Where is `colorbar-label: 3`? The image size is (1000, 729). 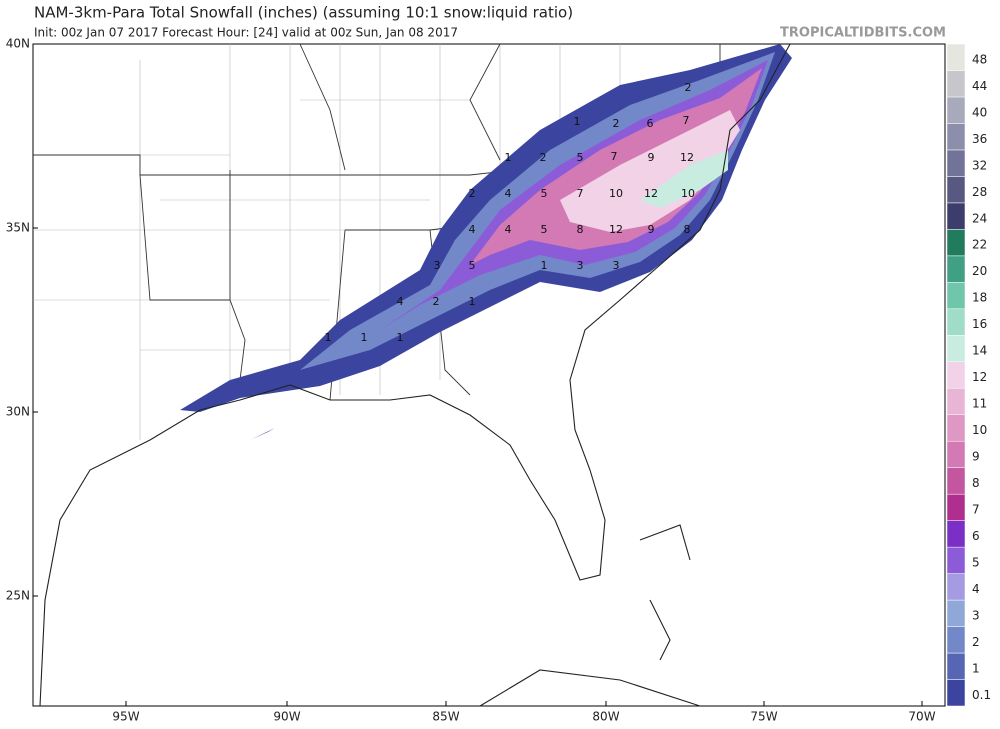 colorbar-label: 3 is located at coordinates (976, 615).